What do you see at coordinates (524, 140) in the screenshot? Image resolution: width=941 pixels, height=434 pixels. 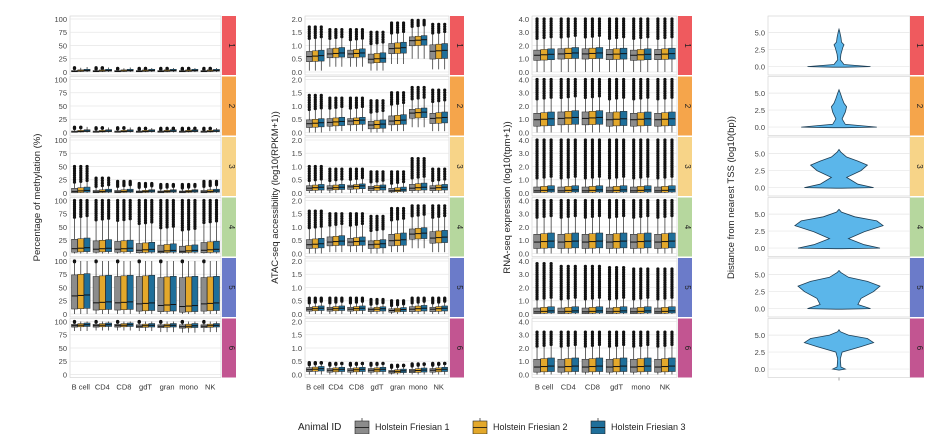 I see `y-tick-label: 4.0` at bounding box center [524, 140].